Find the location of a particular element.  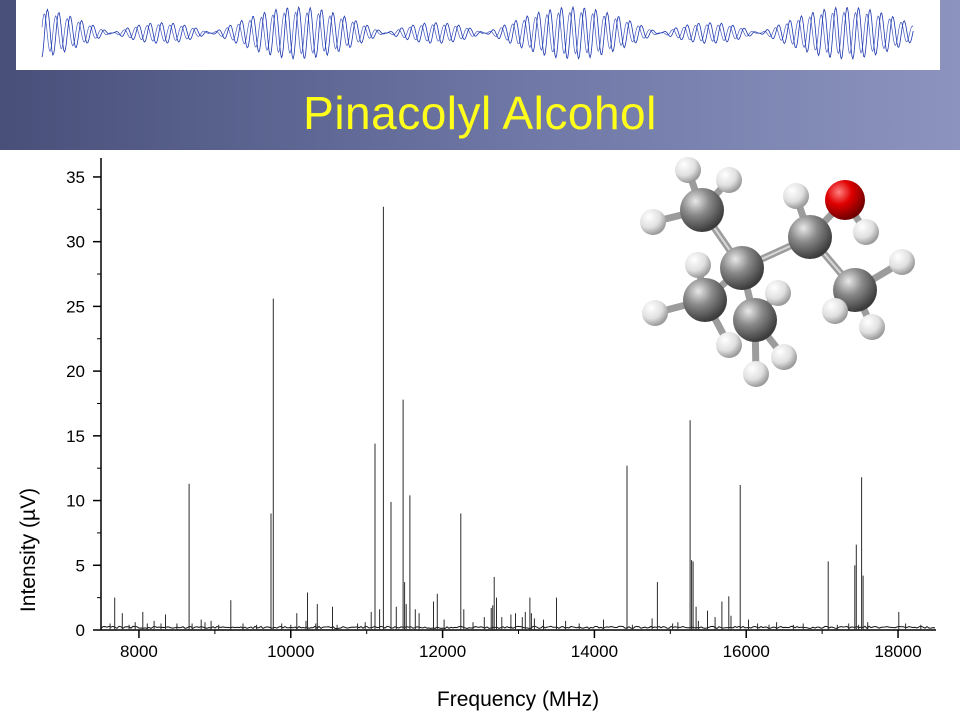

x-tick-label: 8000 is located at coordinates (139, 651).